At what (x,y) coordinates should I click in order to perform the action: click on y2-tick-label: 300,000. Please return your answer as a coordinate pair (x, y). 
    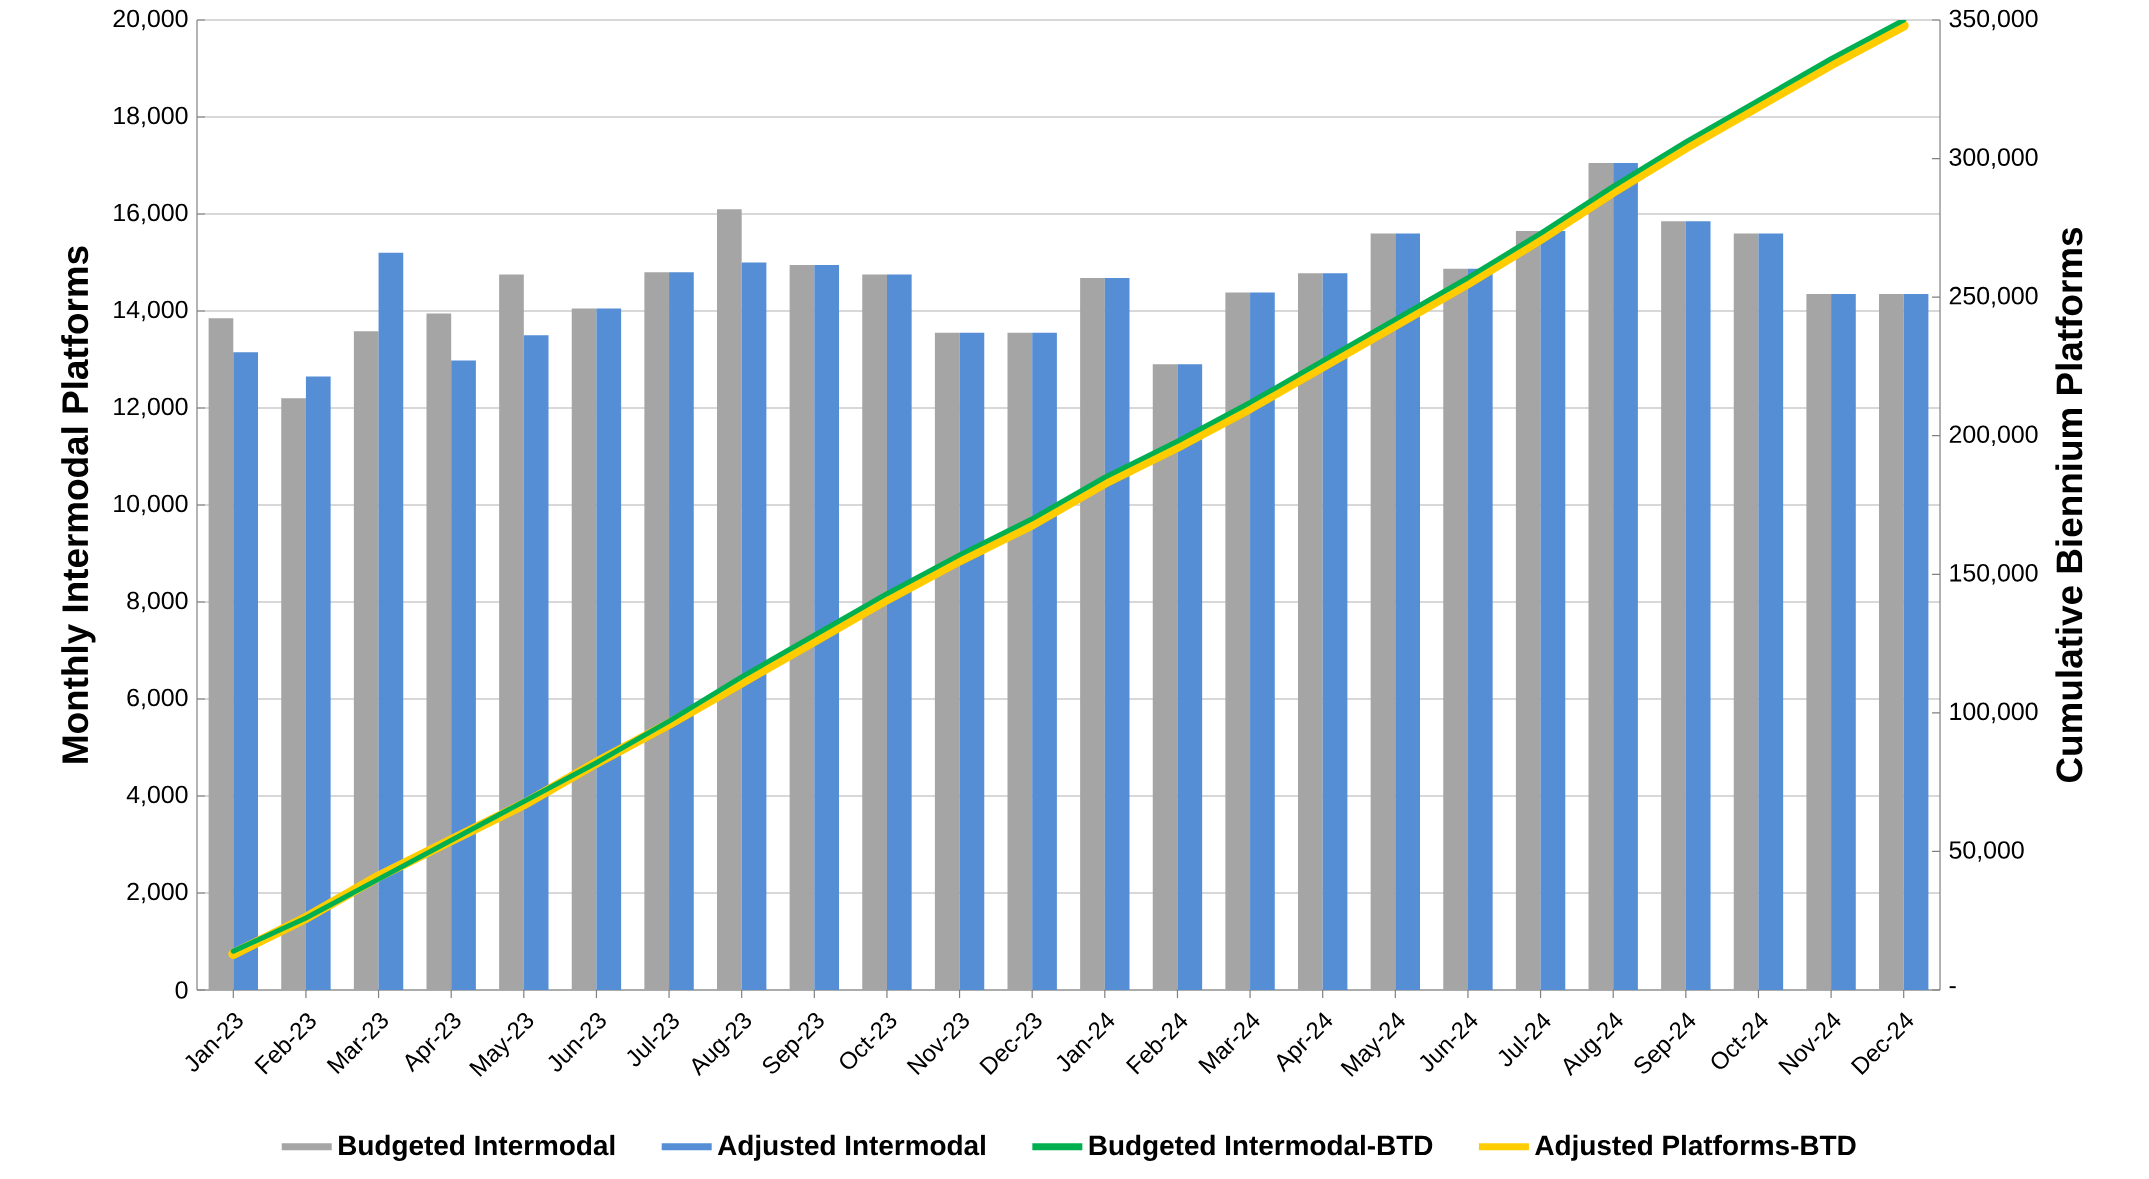
    Looking at the image, I should click on (1993, 158).